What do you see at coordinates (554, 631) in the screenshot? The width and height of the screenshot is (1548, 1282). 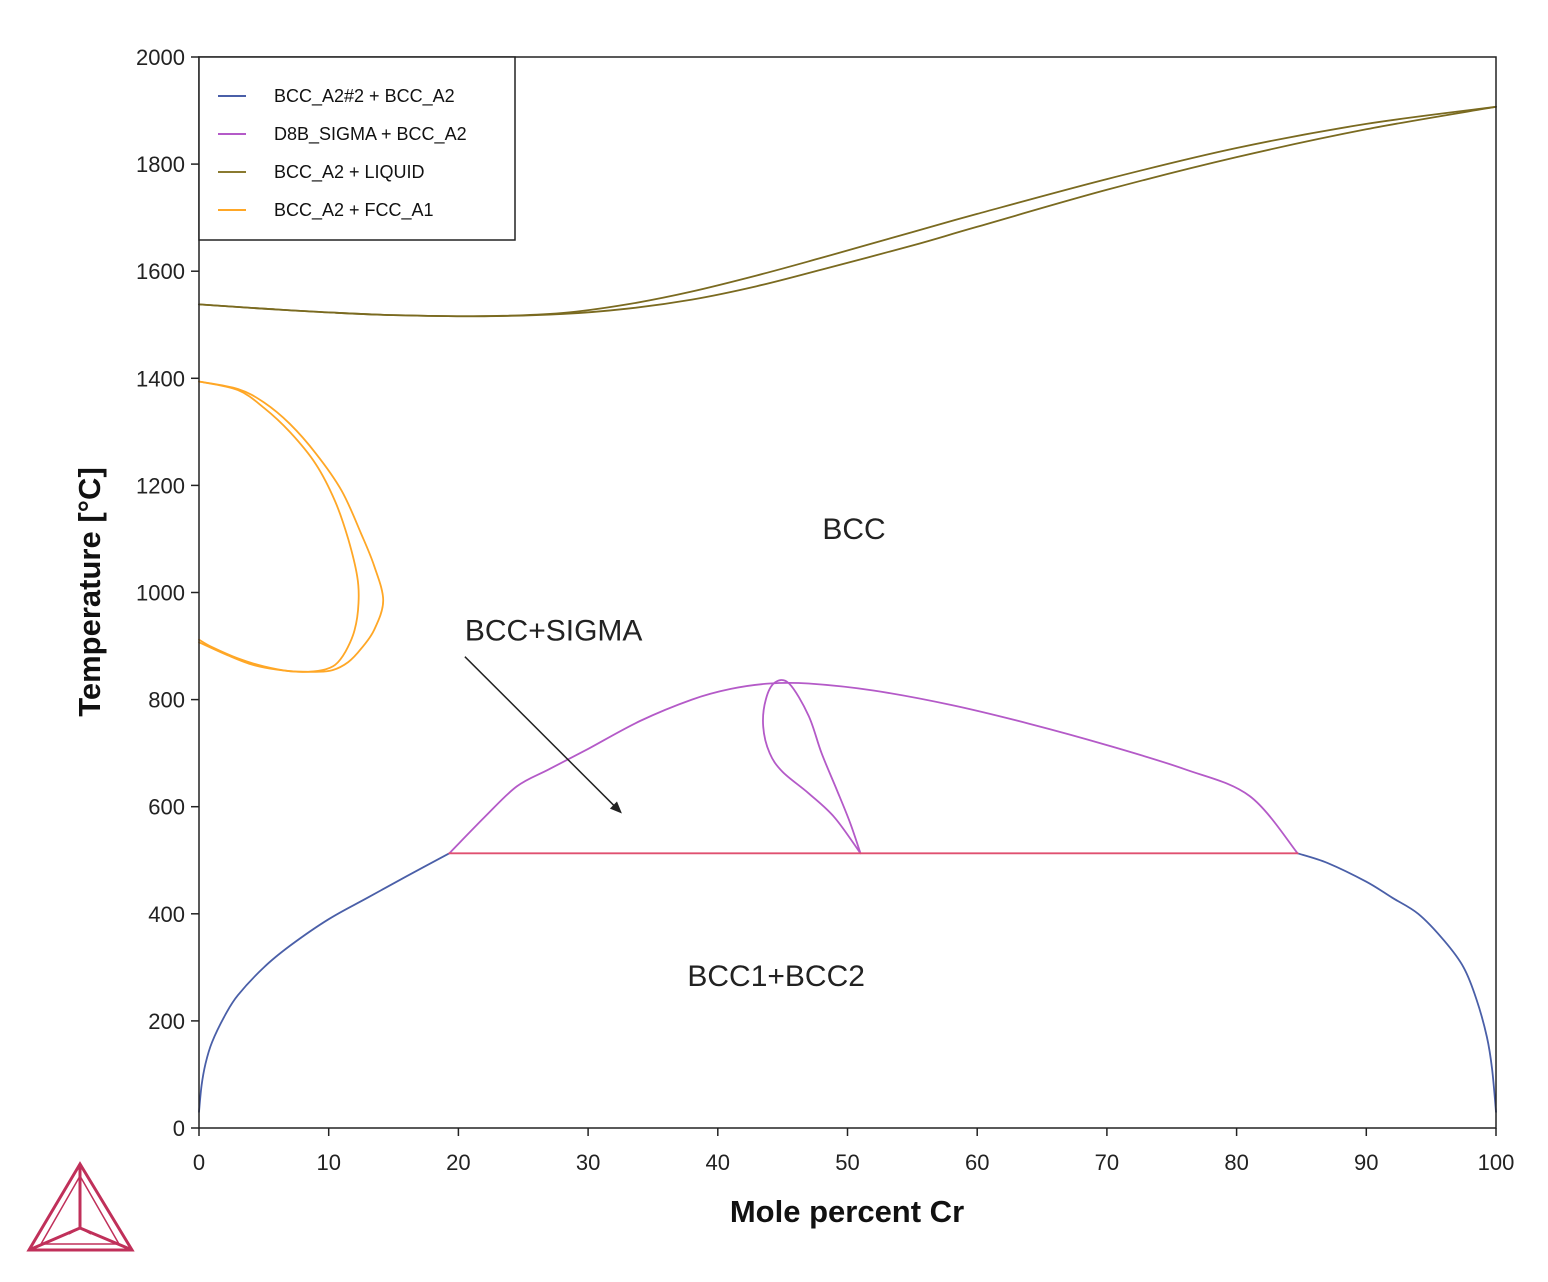 I see `region-label: BCC+SIGMA` at bounding box center [554, 631].